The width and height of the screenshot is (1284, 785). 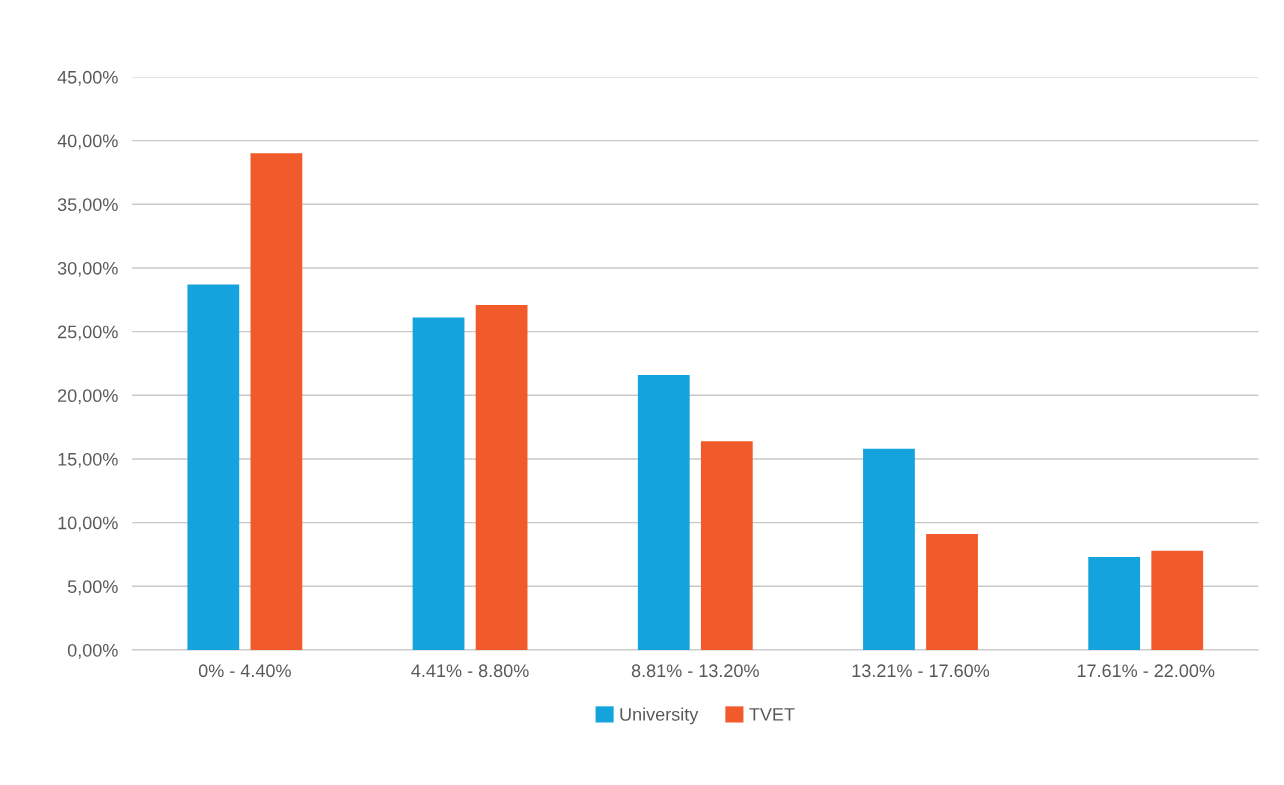 What do you see at coordinates (87, 142) in the screenshot?
I see `y-tick-label: 40,00%` at bounding box center [87, 142].